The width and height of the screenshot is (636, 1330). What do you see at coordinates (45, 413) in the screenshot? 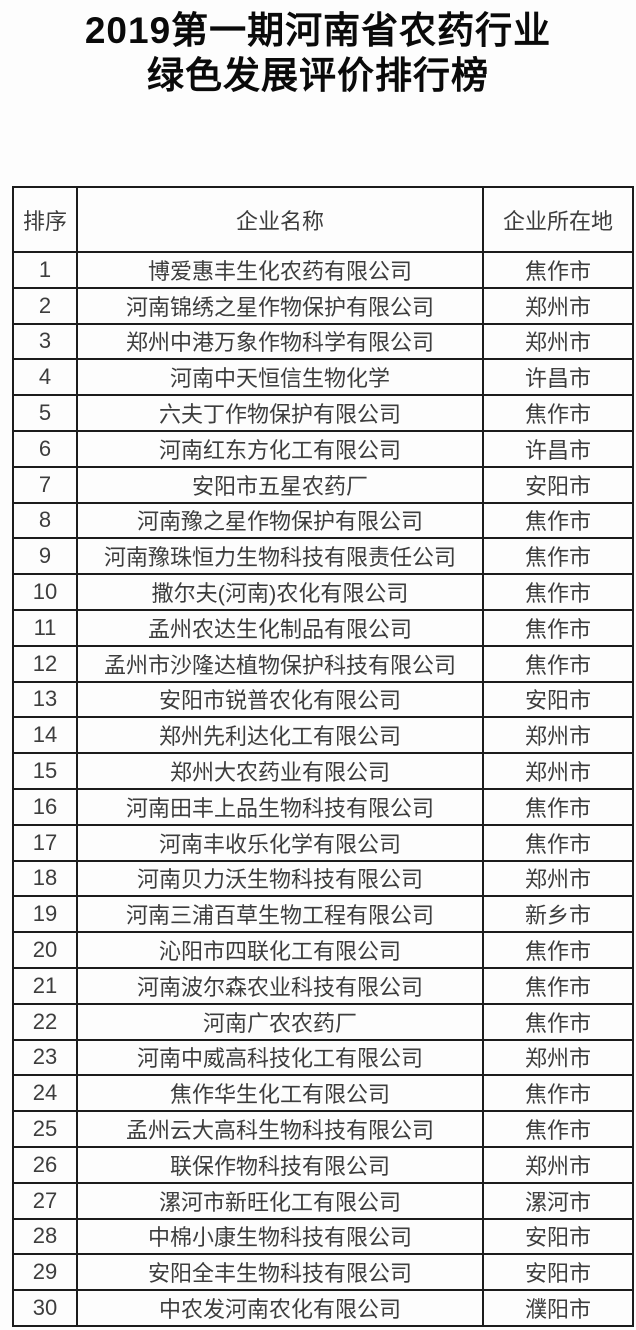
I see `rank-cell: 5` at bounding box center [45, 413].